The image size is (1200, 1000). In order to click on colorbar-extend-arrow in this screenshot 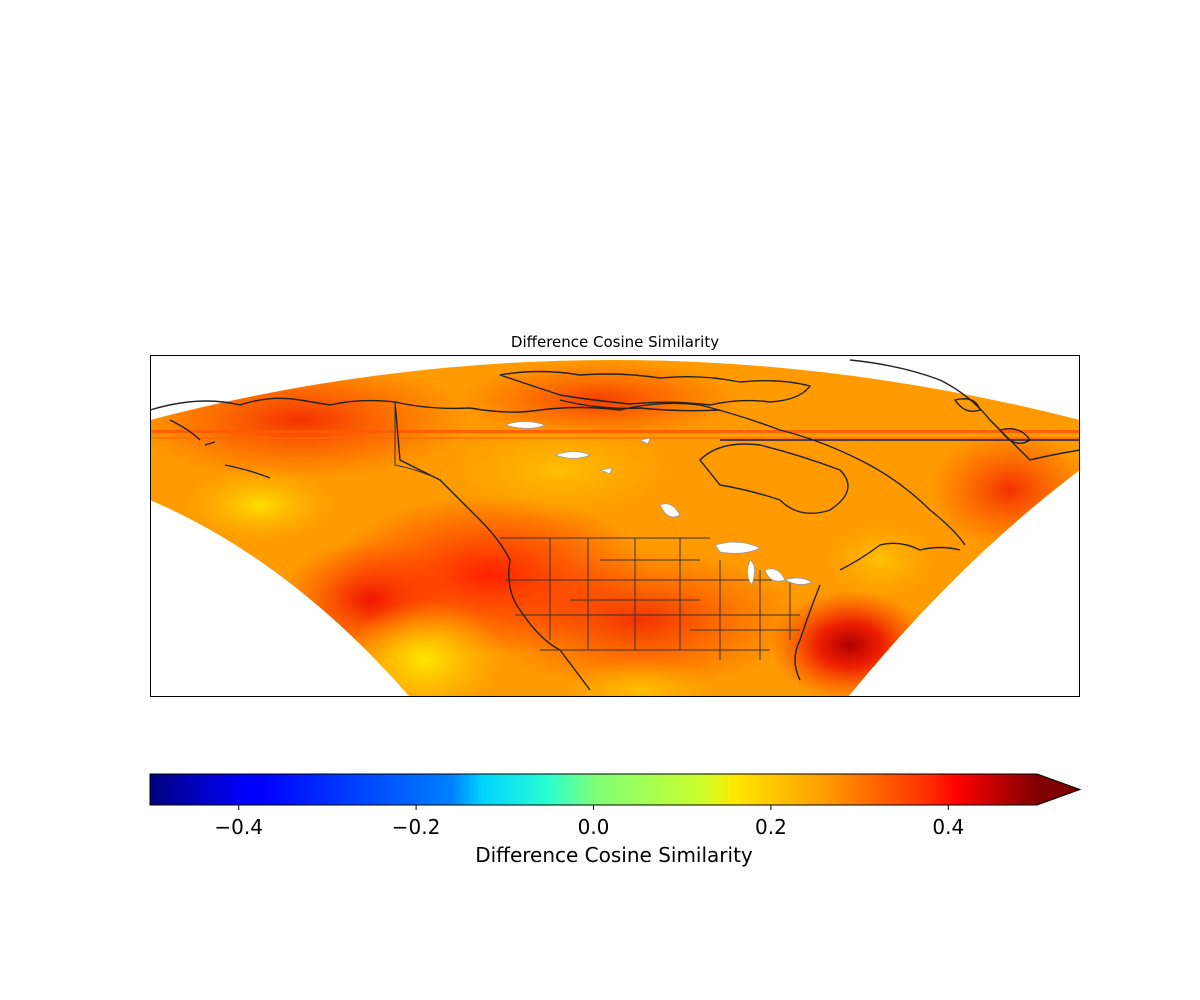, I will do `click(1058, 789)`.